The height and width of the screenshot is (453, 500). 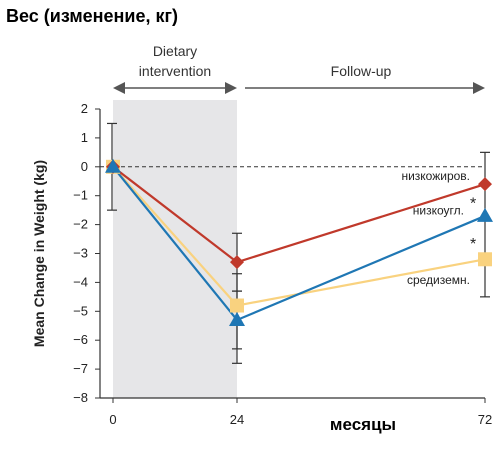 What do you see at coordinates (112, 419) in the screenshot?
I see `x-tick-label: 0` at bounding box center [112, 419].